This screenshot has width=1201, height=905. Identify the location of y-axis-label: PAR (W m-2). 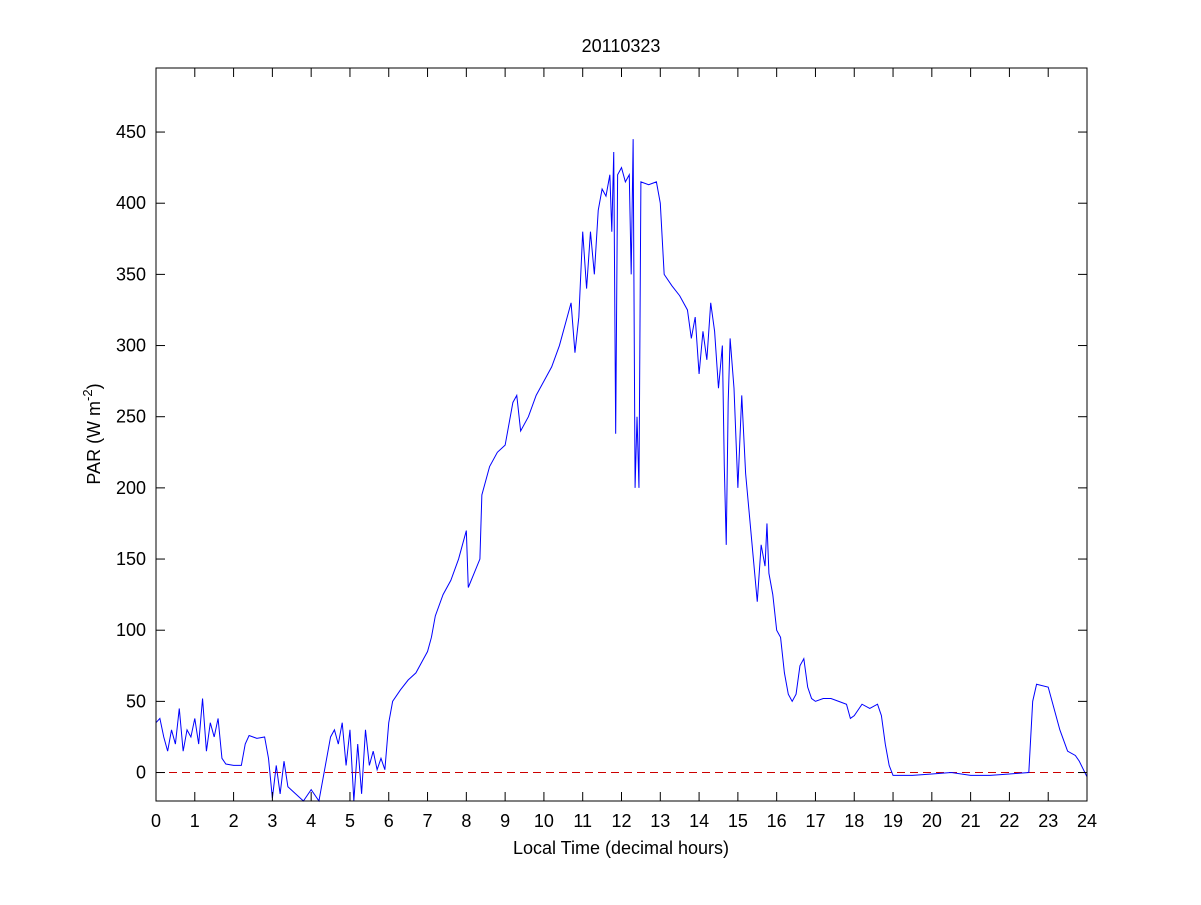
(92, 433).